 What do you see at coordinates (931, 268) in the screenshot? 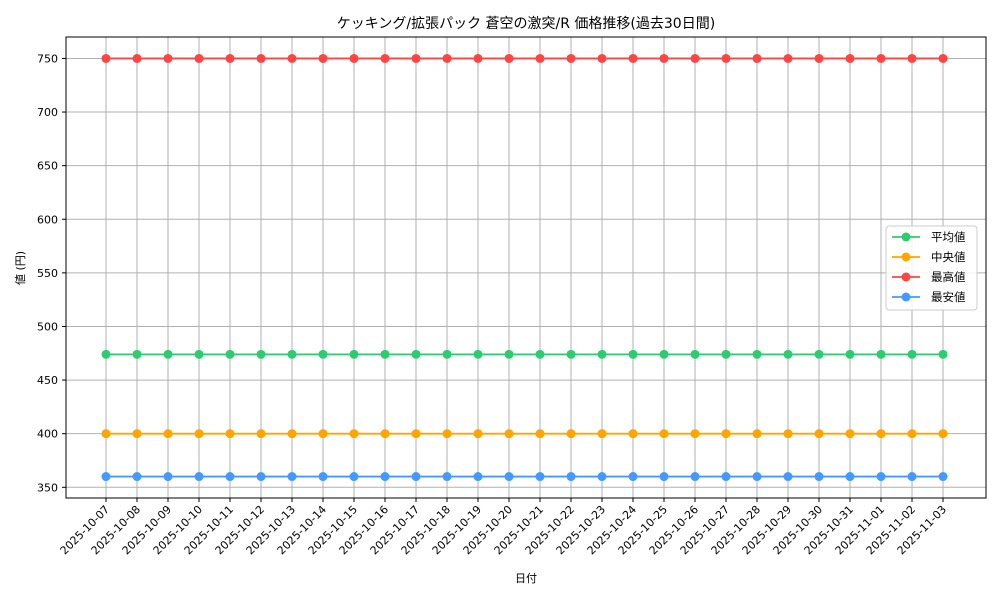
I see `legend-box` at bounding box center [931, 268].